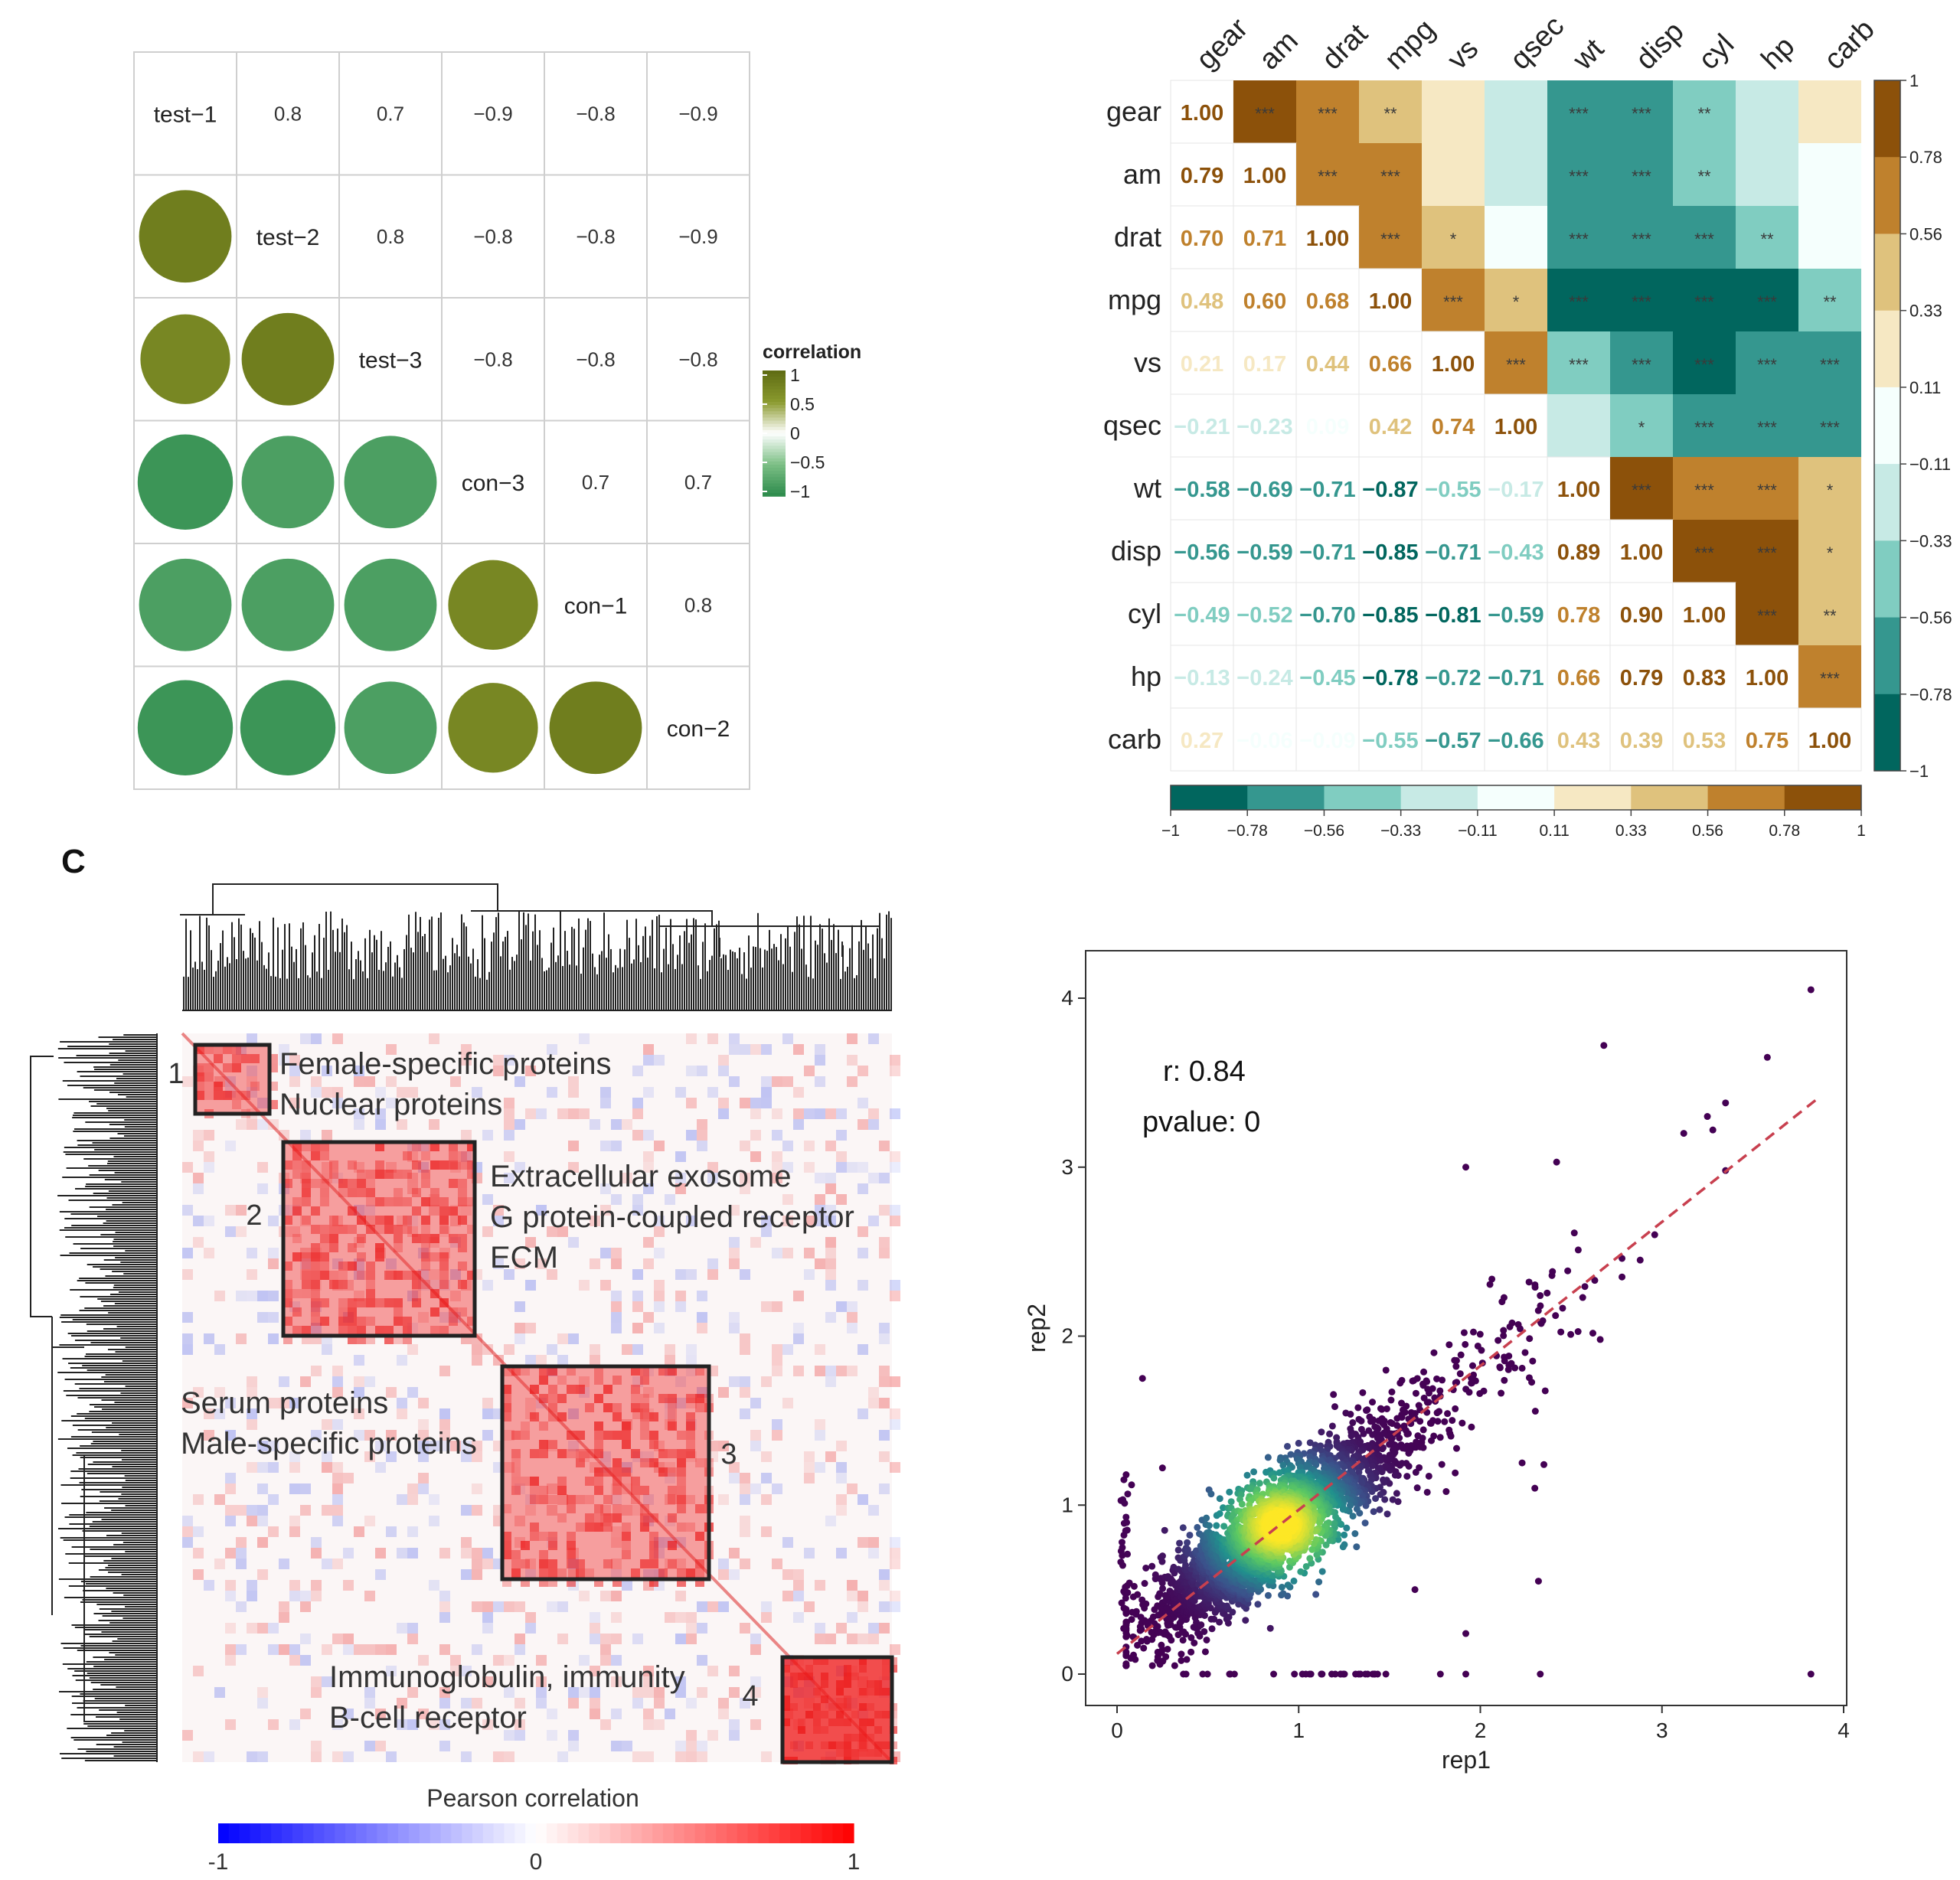 The height and width of the screenshot is (1880, 1960). What do you see at coordinates (1390, 239) in the screenshot?
I see `significance-stars: ***` at bounding box center [1390, 239].